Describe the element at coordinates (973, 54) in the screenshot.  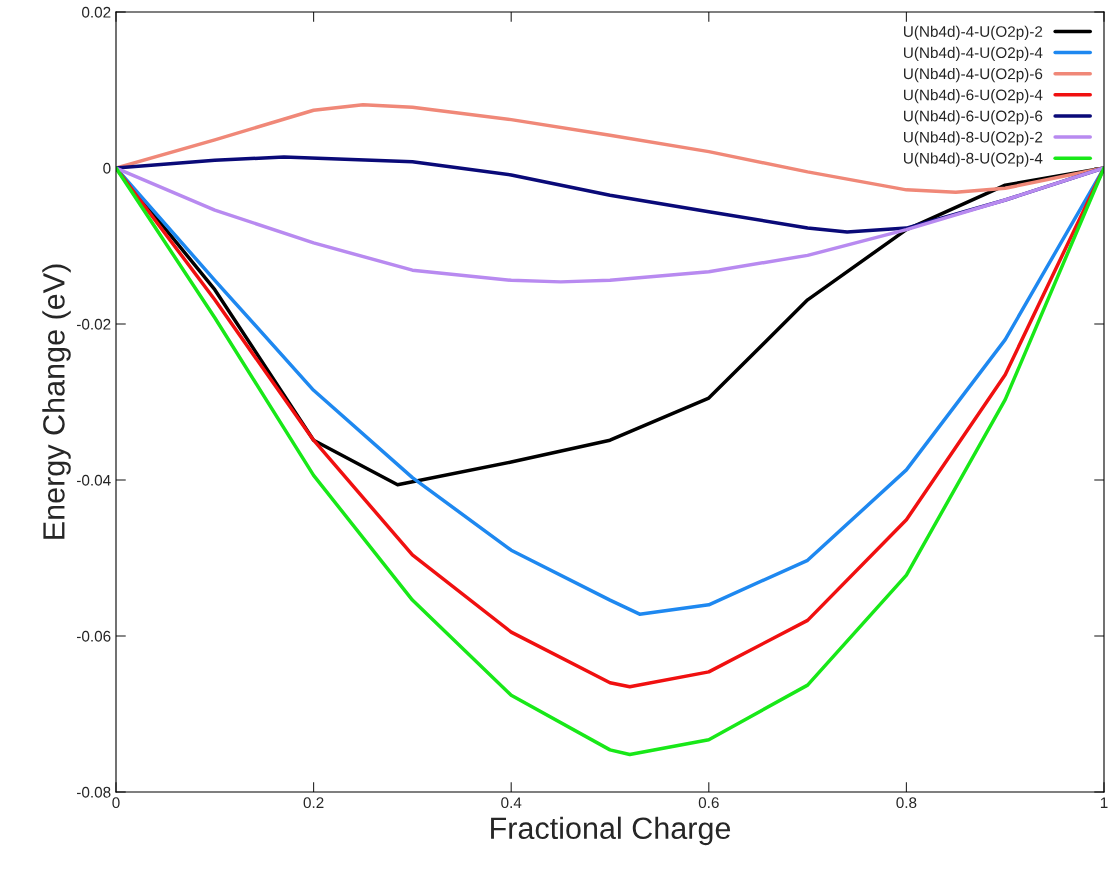
I see `legend-label: U(Nb4d)-4-U(O2p)-4` at that location.